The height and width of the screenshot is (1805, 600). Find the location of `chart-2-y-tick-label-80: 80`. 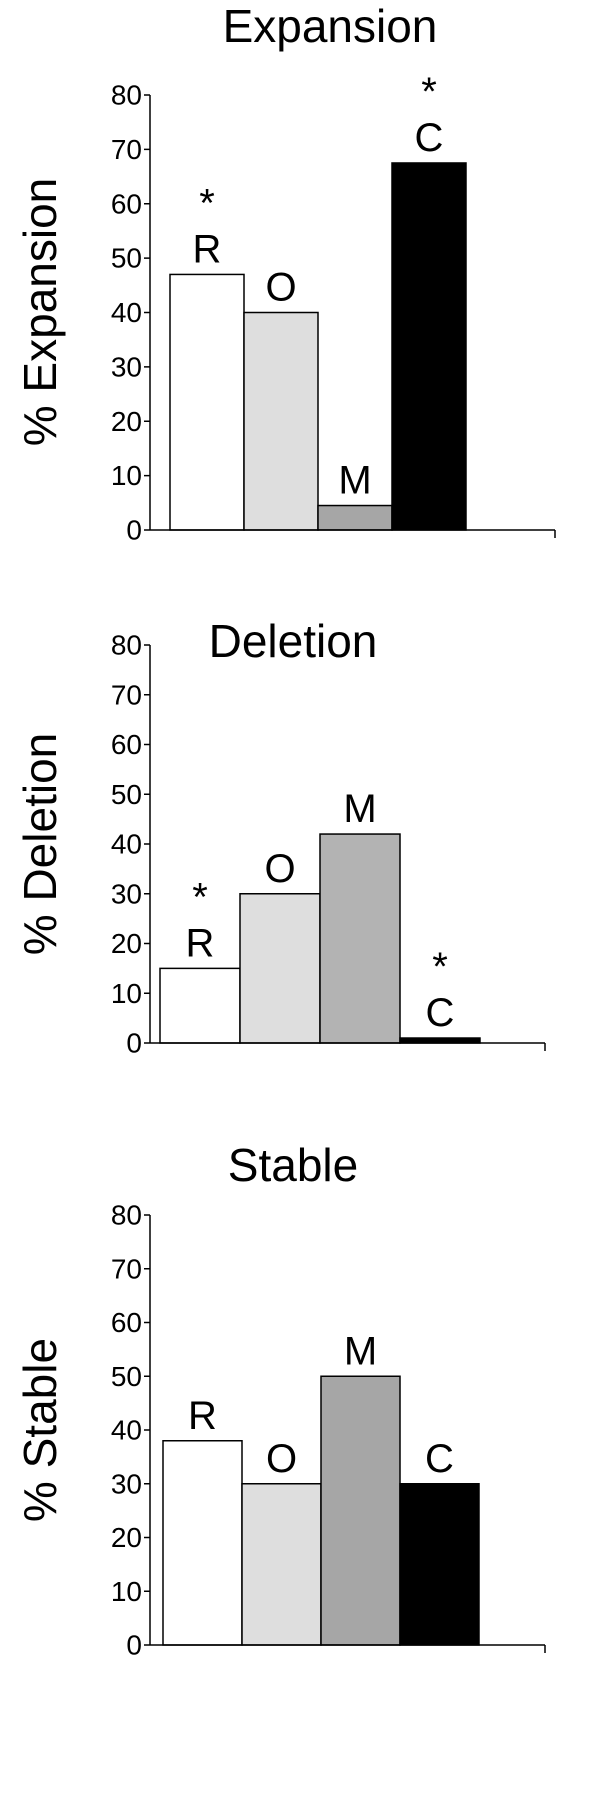

chart-2-y-tick-label-80: 80 is located at coordinates (126, 645).